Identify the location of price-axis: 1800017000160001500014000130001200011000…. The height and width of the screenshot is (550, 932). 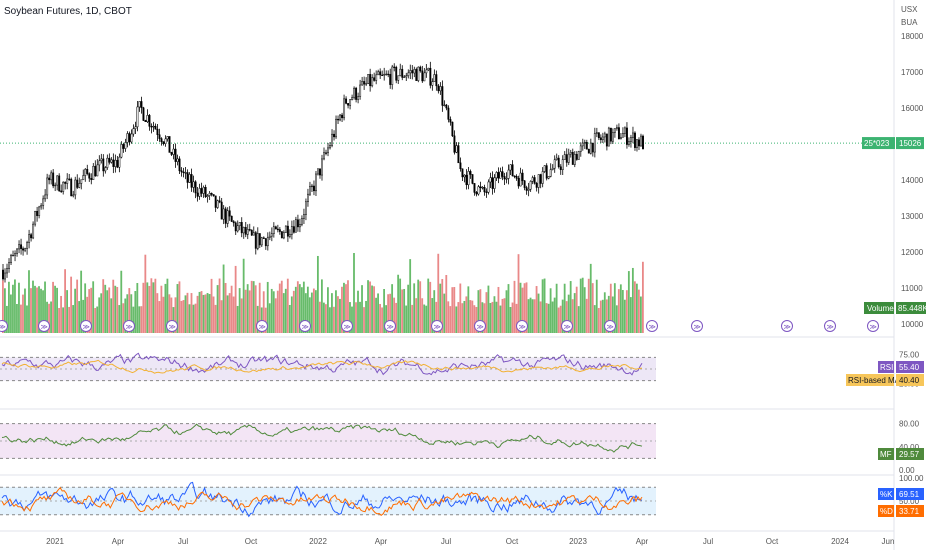
(912, 180).